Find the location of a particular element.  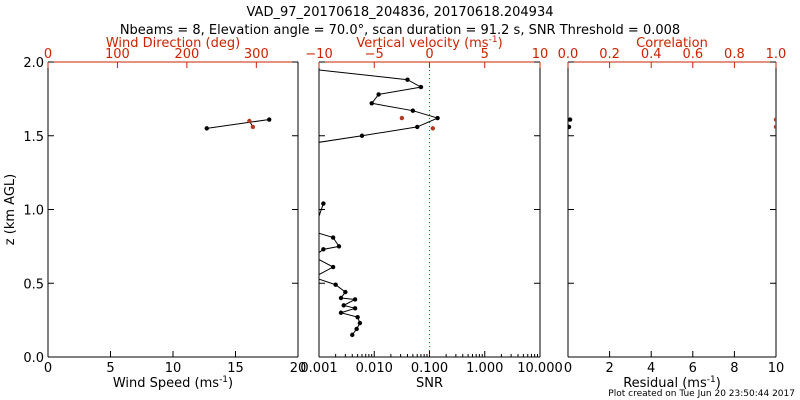

x-tick-label: 10.000 is located at coordinates (540, 368).